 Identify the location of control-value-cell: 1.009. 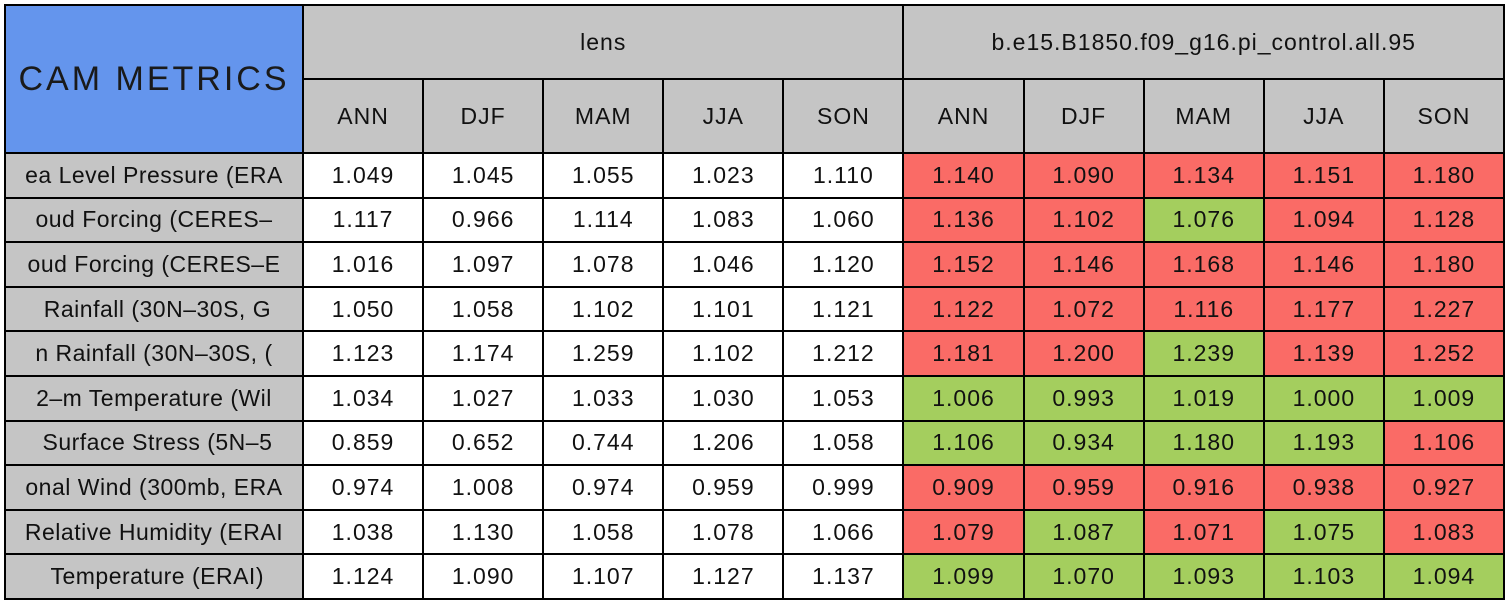
(1443, 398).